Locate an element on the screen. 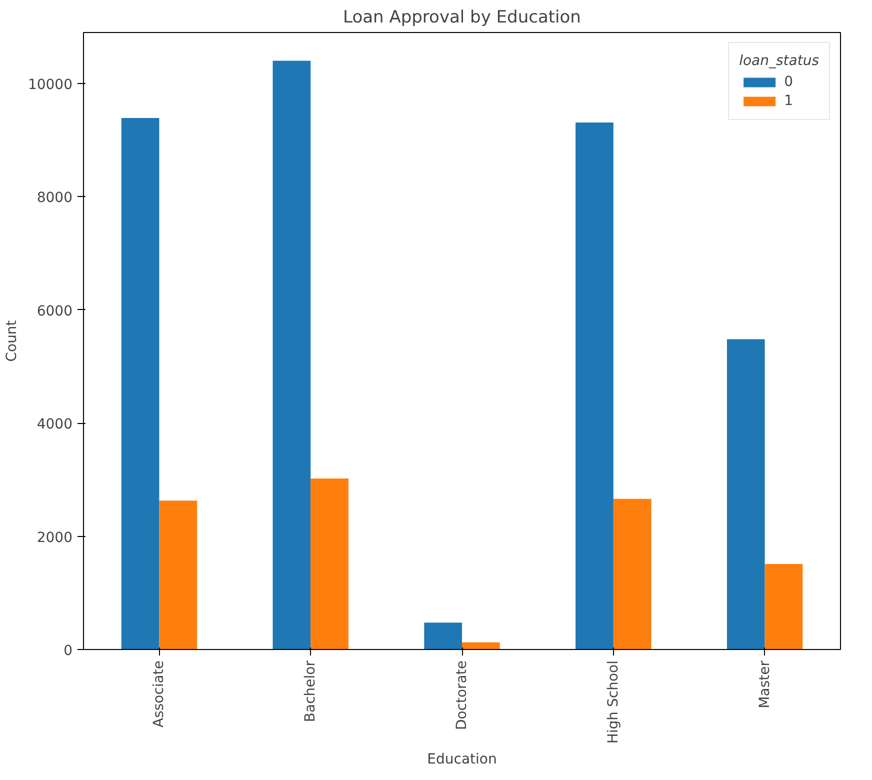 The image size is (872, 780). y-tick-label: 2000 is located at coordinates (54, 538).